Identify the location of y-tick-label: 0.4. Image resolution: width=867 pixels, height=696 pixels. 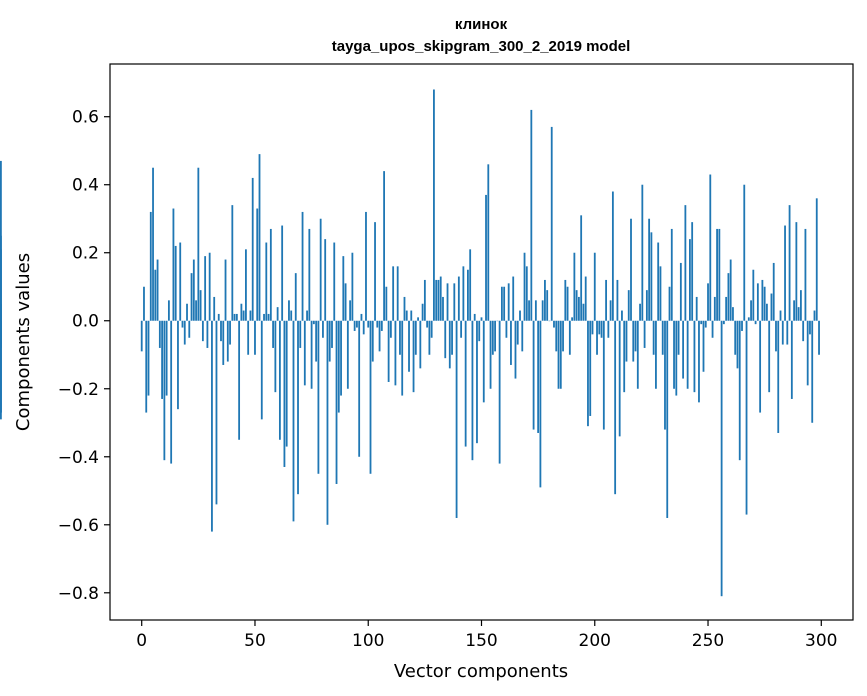
(85, 186).